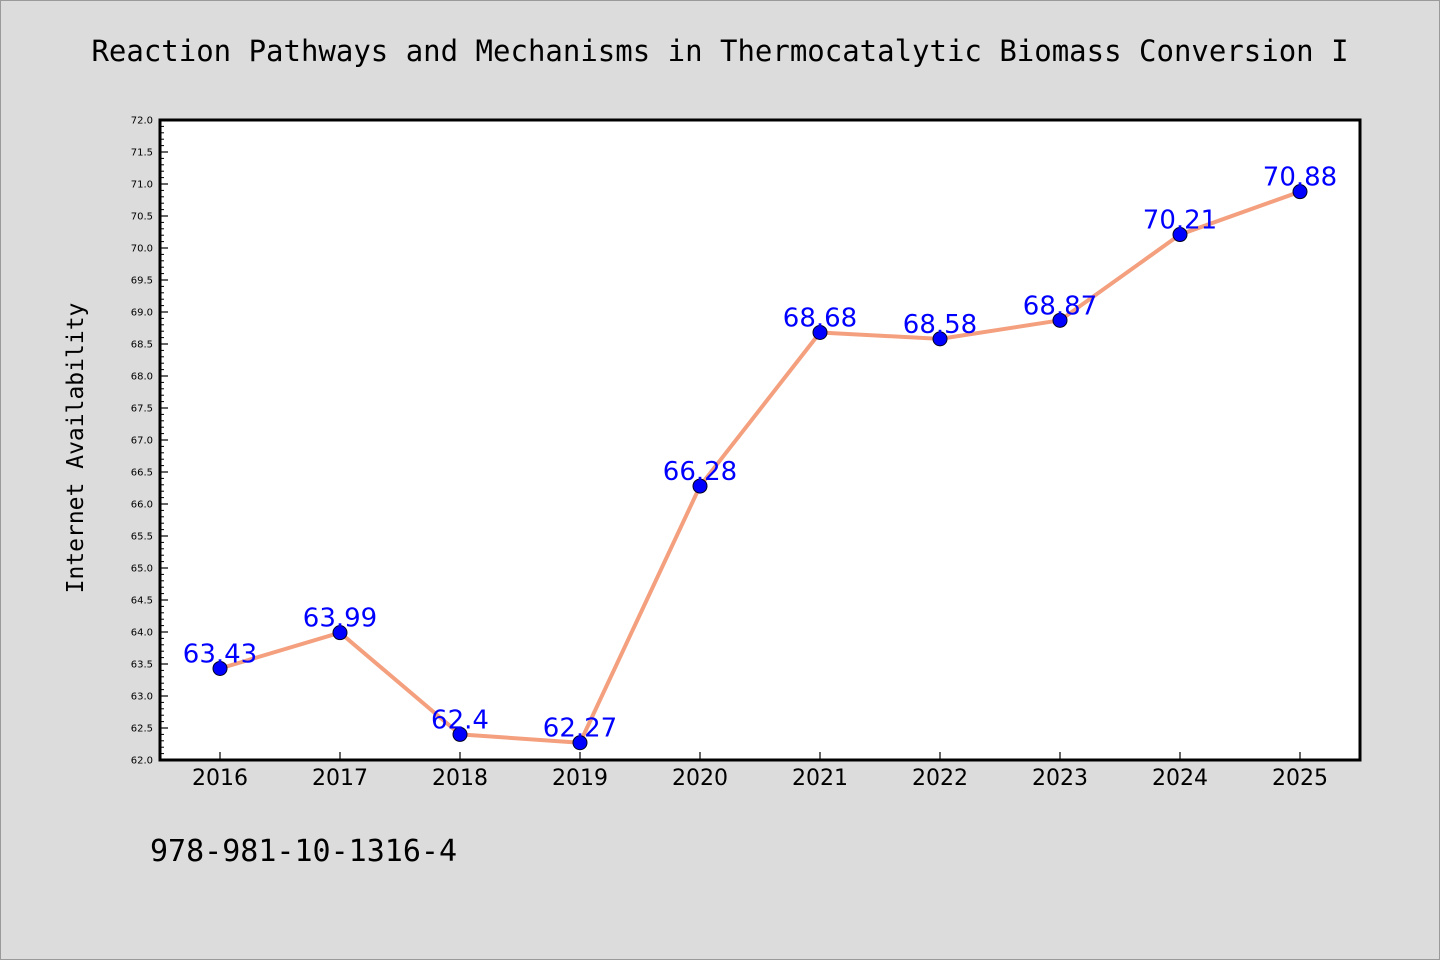 The height and width of the screenshot is (960, 1440). What do you see at coordinates (142, 441) in the screenshot?
I see `y-tick-label: 67.0` at bounding box center [142, 441].